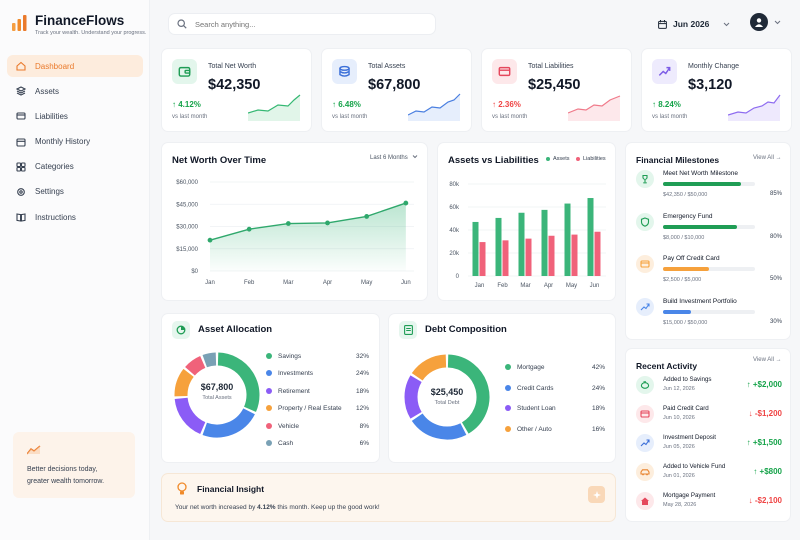 The width and height of the screenshot is (800, 540). What do you see at coordinates (506, 104) in the screenshot?
I see `stat-change: ↑ 2.36%` at bounding box center [506, 104].